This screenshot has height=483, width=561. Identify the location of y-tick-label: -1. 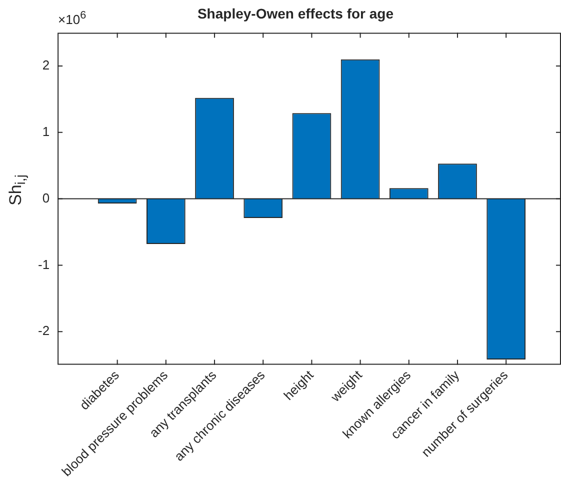
(44, 264).